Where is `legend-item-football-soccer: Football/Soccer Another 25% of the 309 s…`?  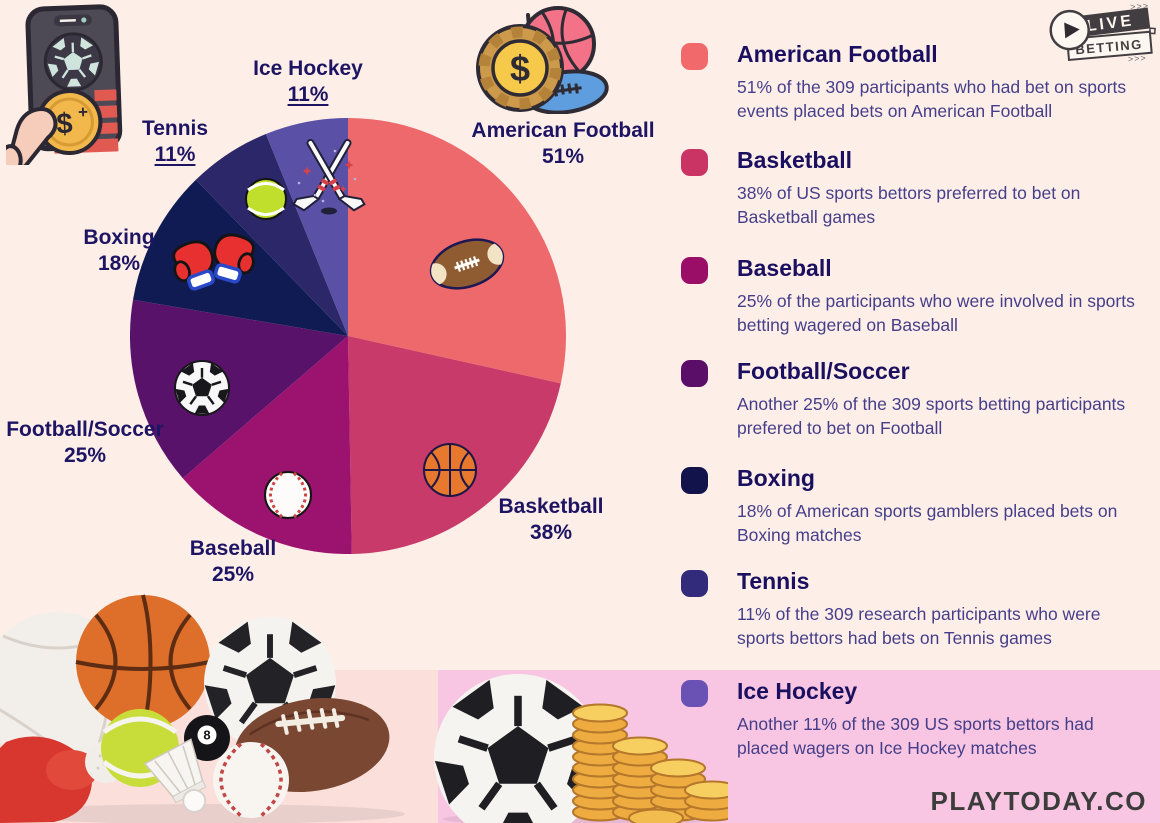
legend-item-football-soccer: Football/Soccer Another 25% of the 309 s… is located at coordinates (916, 399).